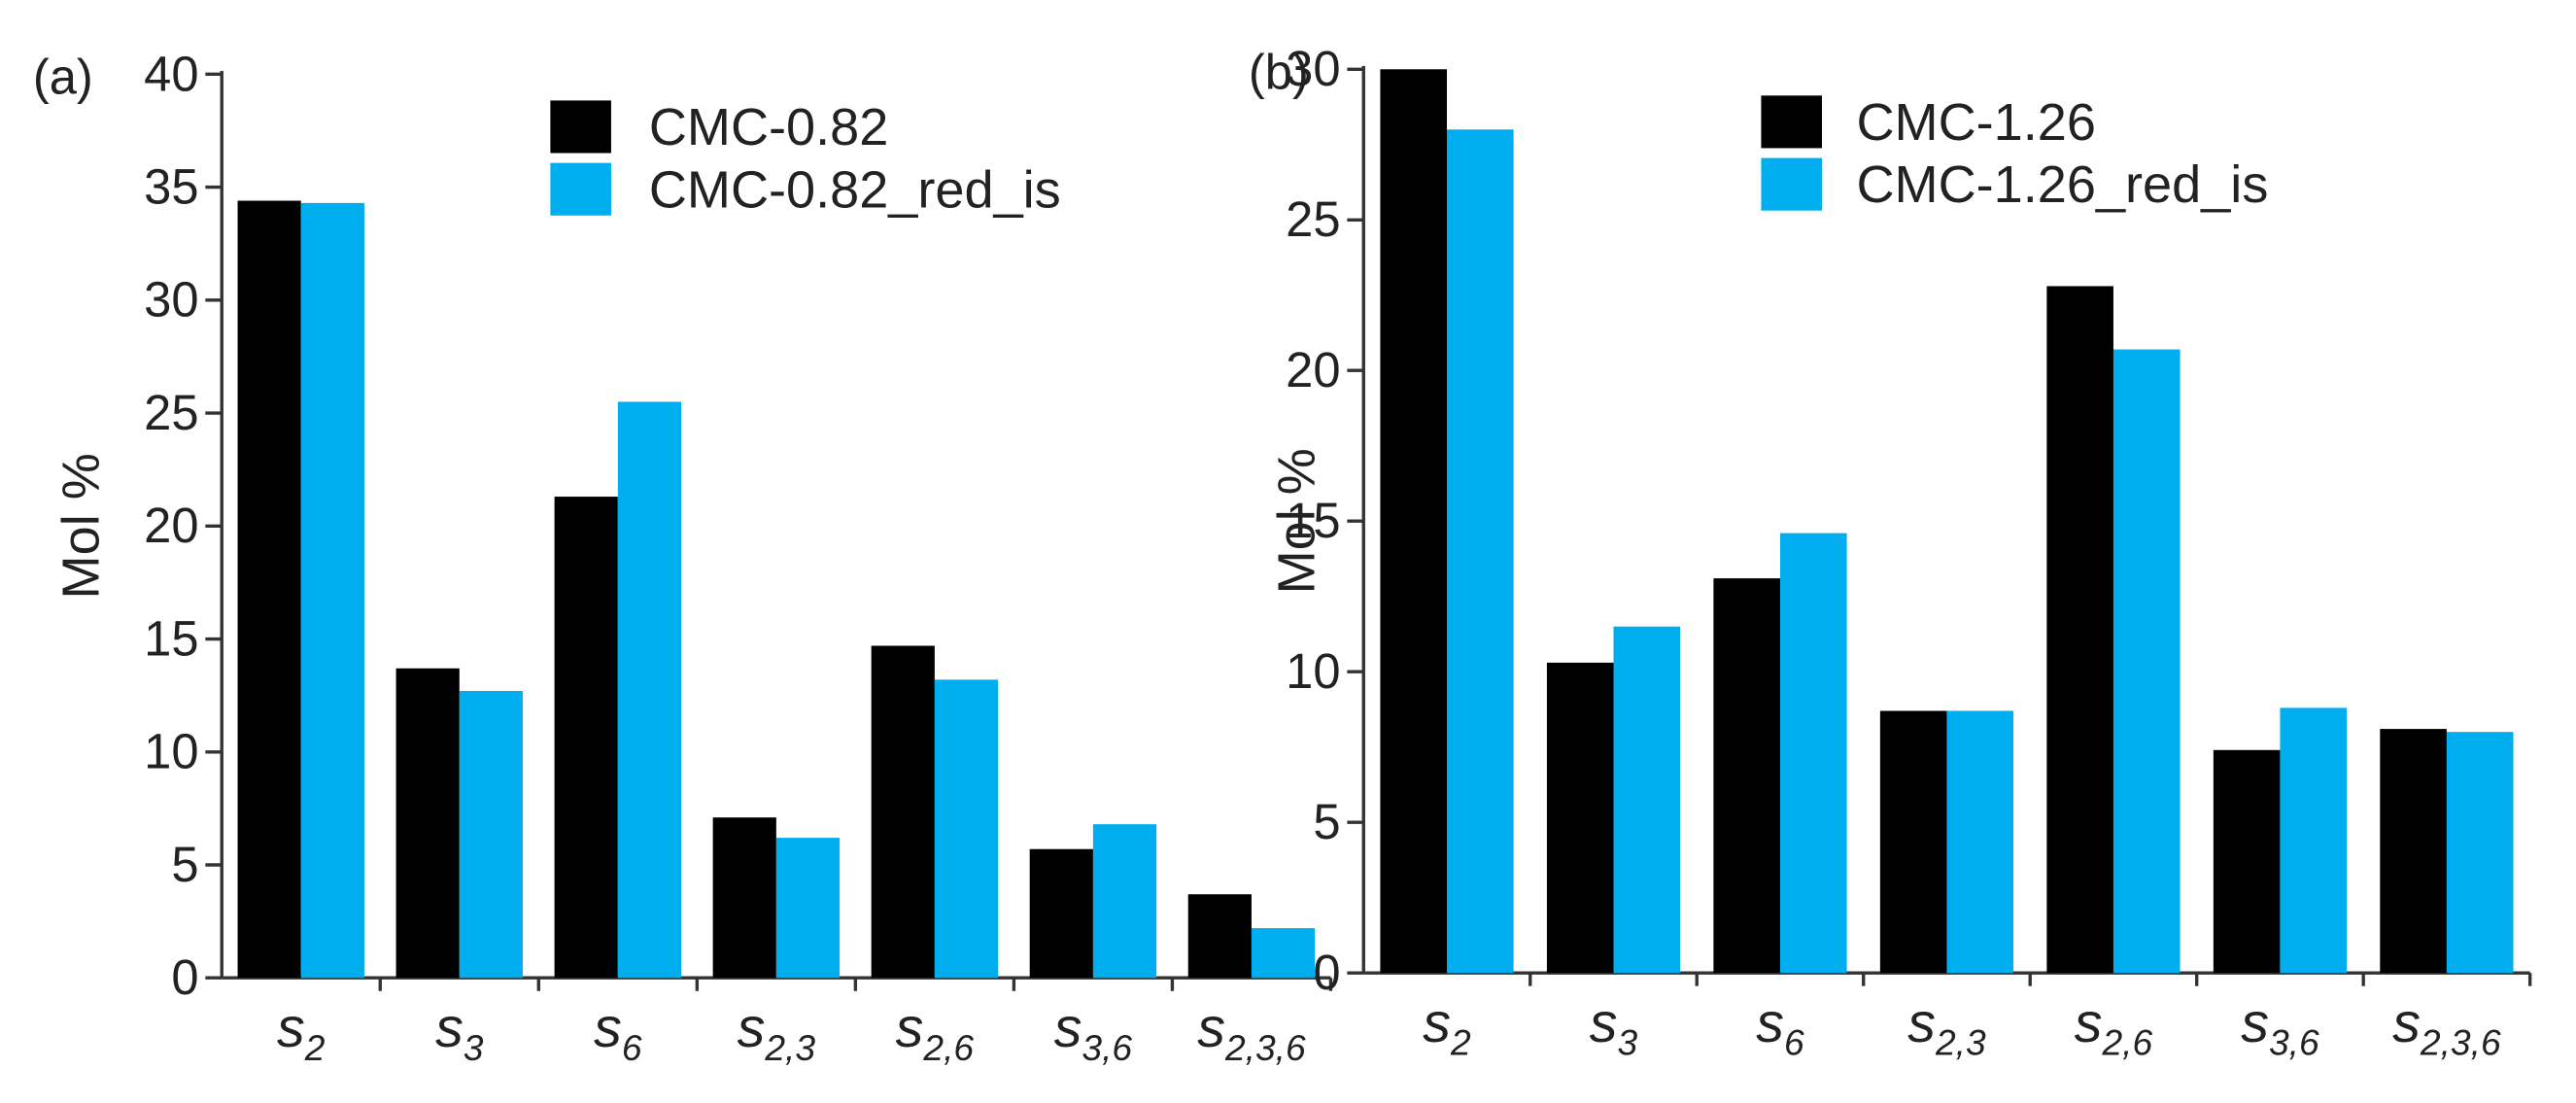 The width and height of the screenshot is (2576, 1103). What do you see at coordinates (1279, 72) in the screenshot?
I see `panel-label: (b)` at bounding box center [1279, 72].